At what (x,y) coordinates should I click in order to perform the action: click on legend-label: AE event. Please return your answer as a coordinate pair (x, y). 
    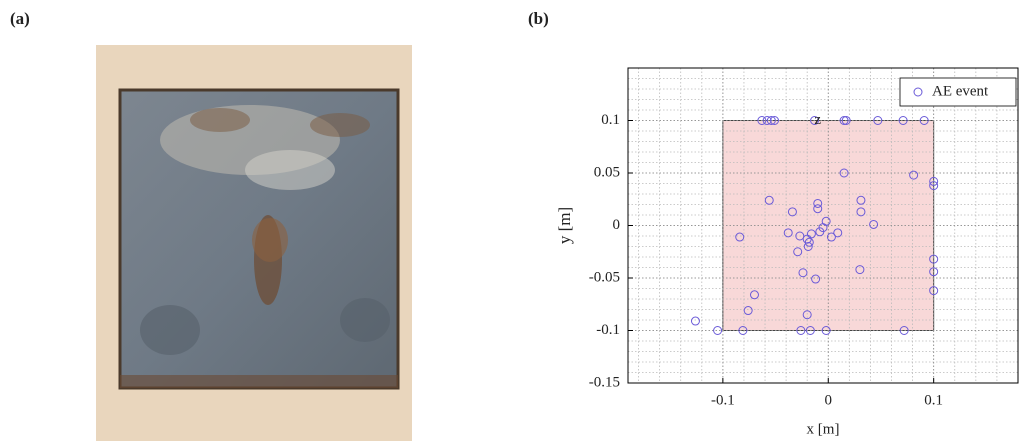
    Looking at the image, I should click on (960, 91).